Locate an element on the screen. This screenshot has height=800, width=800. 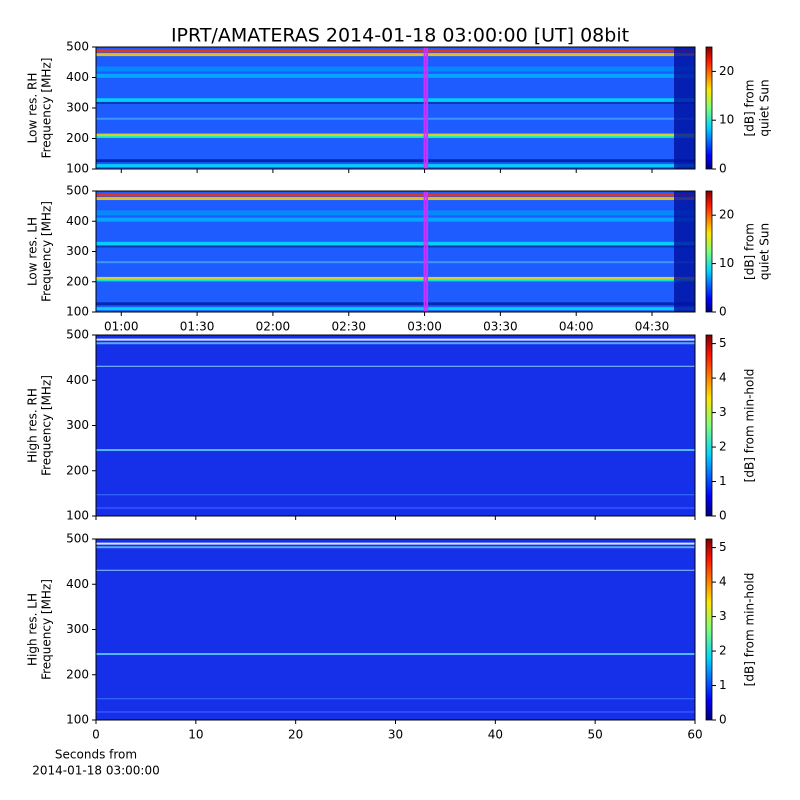
y-axis-label: Low res. LH is located at coordinates (33, 251).